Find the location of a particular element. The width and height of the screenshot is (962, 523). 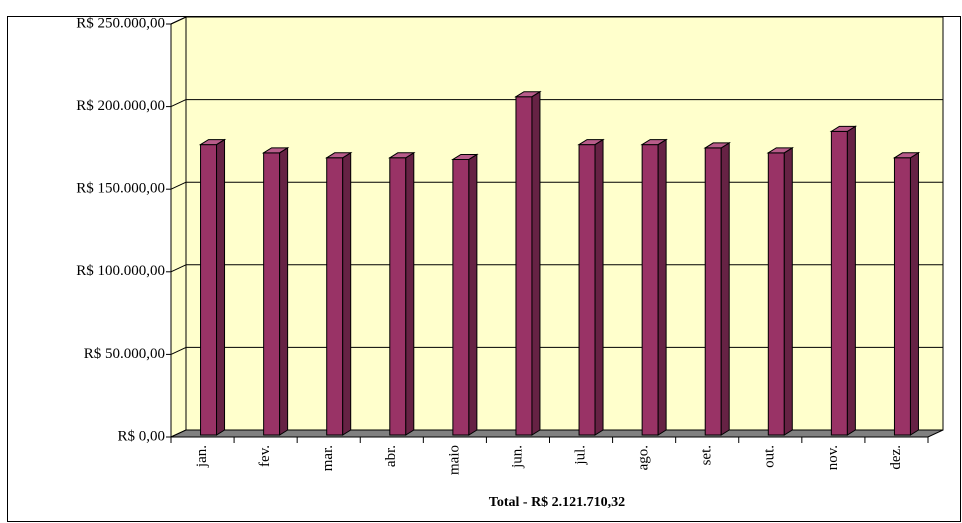

x-tick-label: ago. is located at coordinates (644, 457).